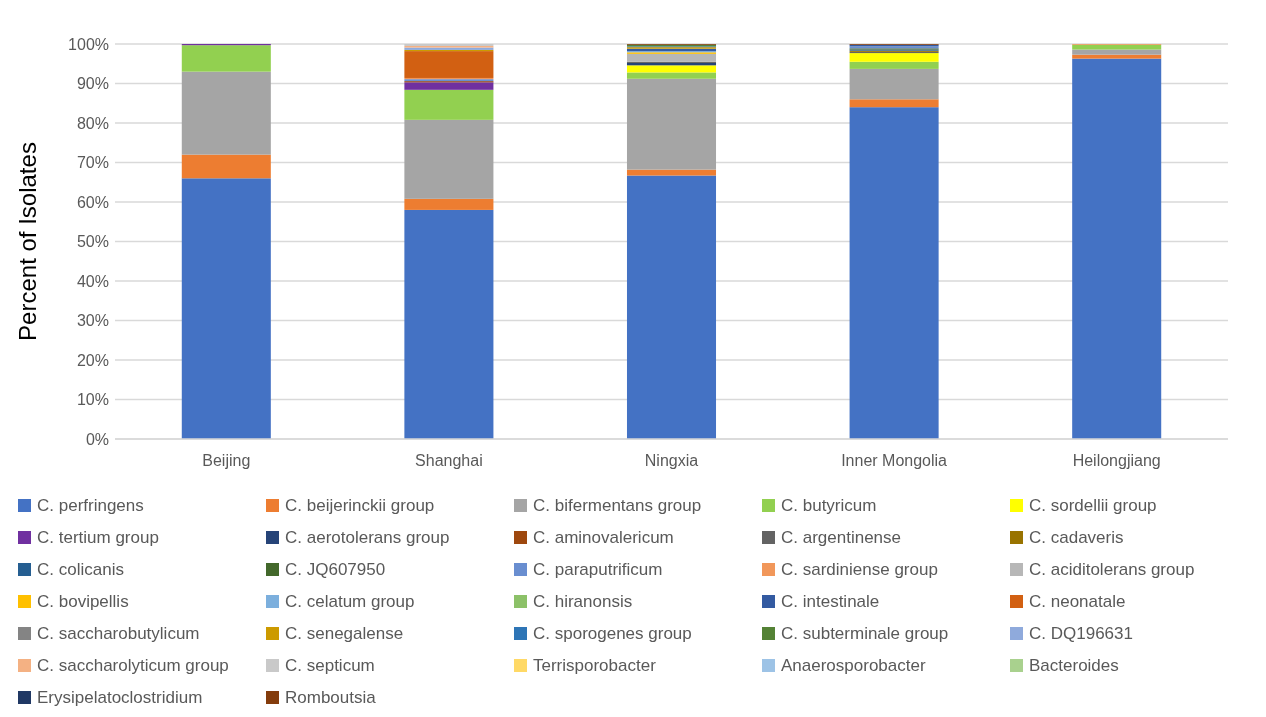 Image resolution: width=1266 pixels, height=717 pixels. What do you see at coordinates (118, 633) in the screenshot?
I see `legend-label: C. saccharobutylicum` at bounding box center [118, 633].